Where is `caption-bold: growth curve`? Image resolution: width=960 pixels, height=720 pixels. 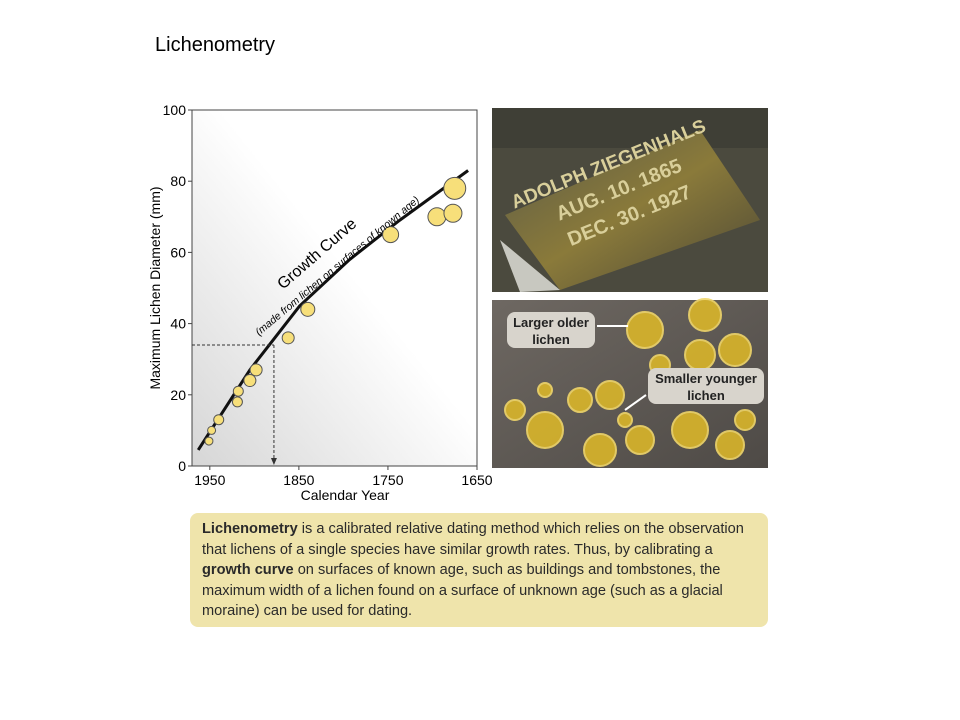
caption-bold: growth curve is located at coordinates (248, 570).